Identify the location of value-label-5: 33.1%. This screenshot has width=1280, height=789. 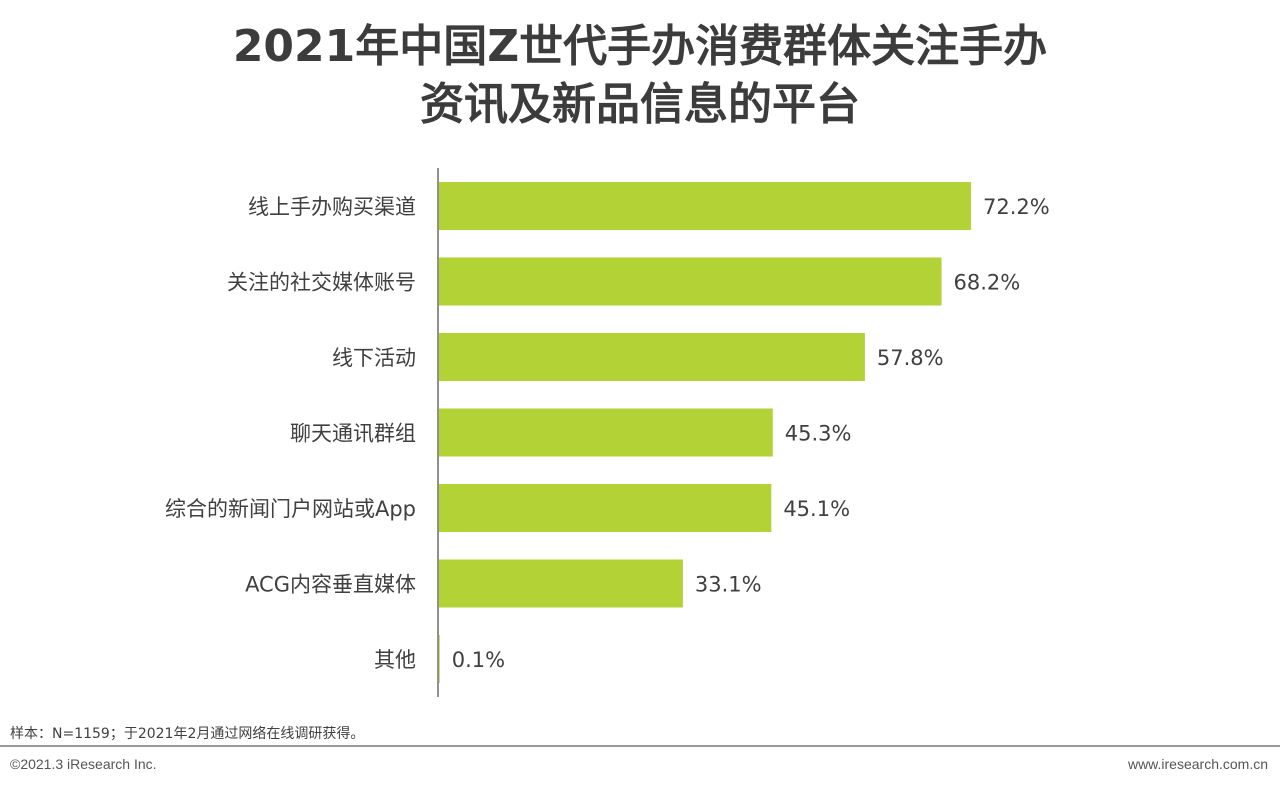
(728, 585).